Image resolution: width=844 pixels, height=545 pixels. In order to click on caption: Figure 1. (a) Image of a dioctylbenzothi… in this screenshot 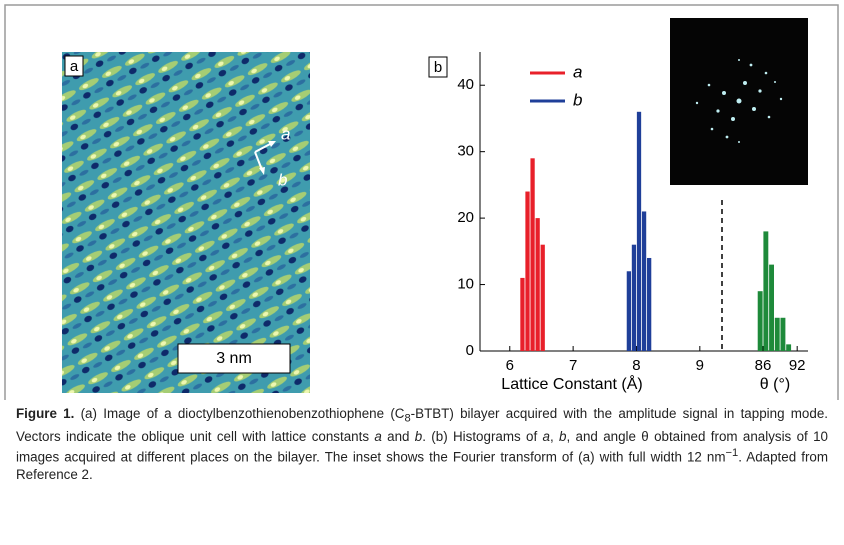, I will do `click(422, 444)`.